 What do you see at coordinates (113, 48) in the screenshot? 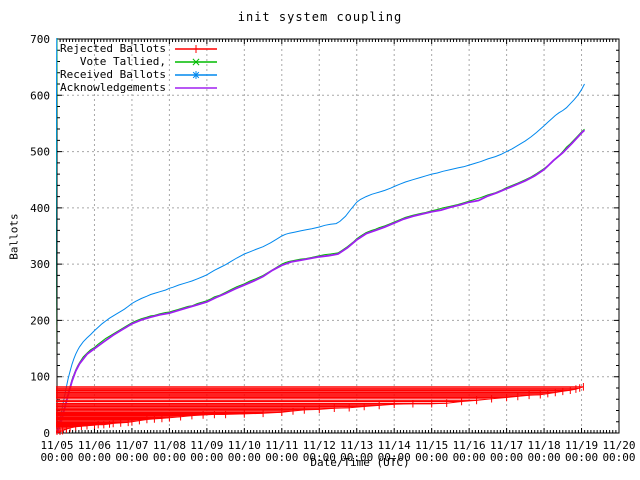
I see `legend-label: Rejected Ballots` at bounding box center [113, 48].